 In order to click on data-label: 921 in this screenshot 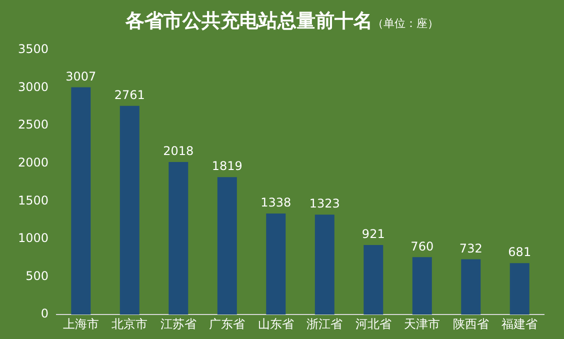, I will do `click(373, 234)`.